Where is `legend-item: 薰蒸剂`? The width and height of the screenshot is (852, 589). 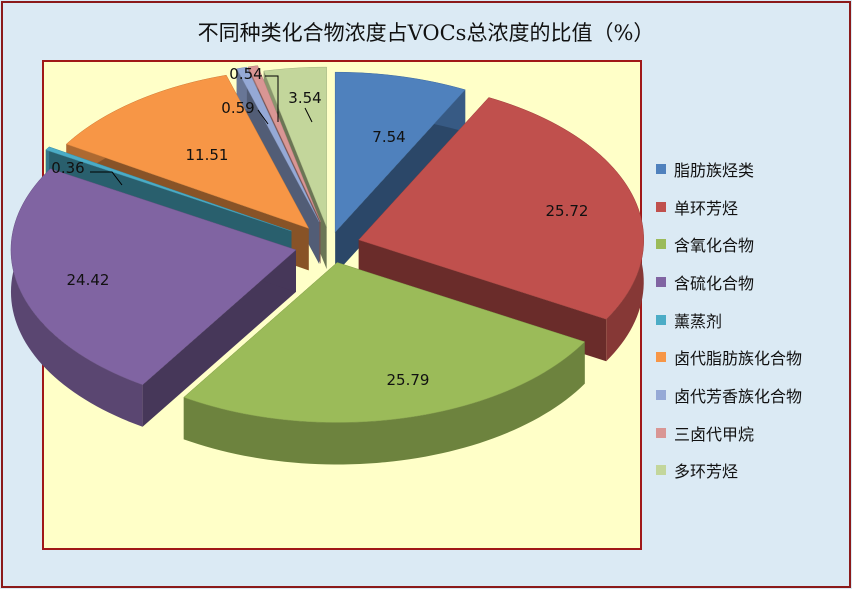 legend-item: 薰蒸剂 is located at coordinates (729, 320).